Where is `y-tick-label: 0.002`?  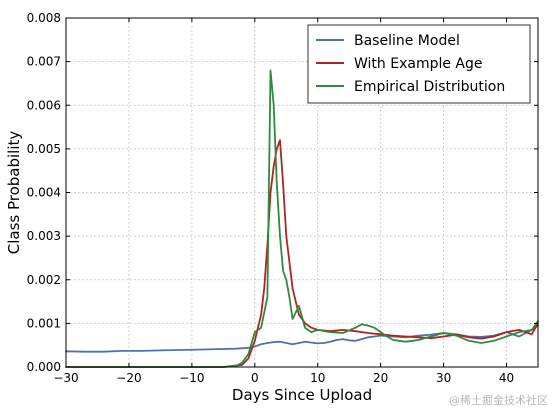
y-tick-label: 0.002 is located at coordinates (44, 280).